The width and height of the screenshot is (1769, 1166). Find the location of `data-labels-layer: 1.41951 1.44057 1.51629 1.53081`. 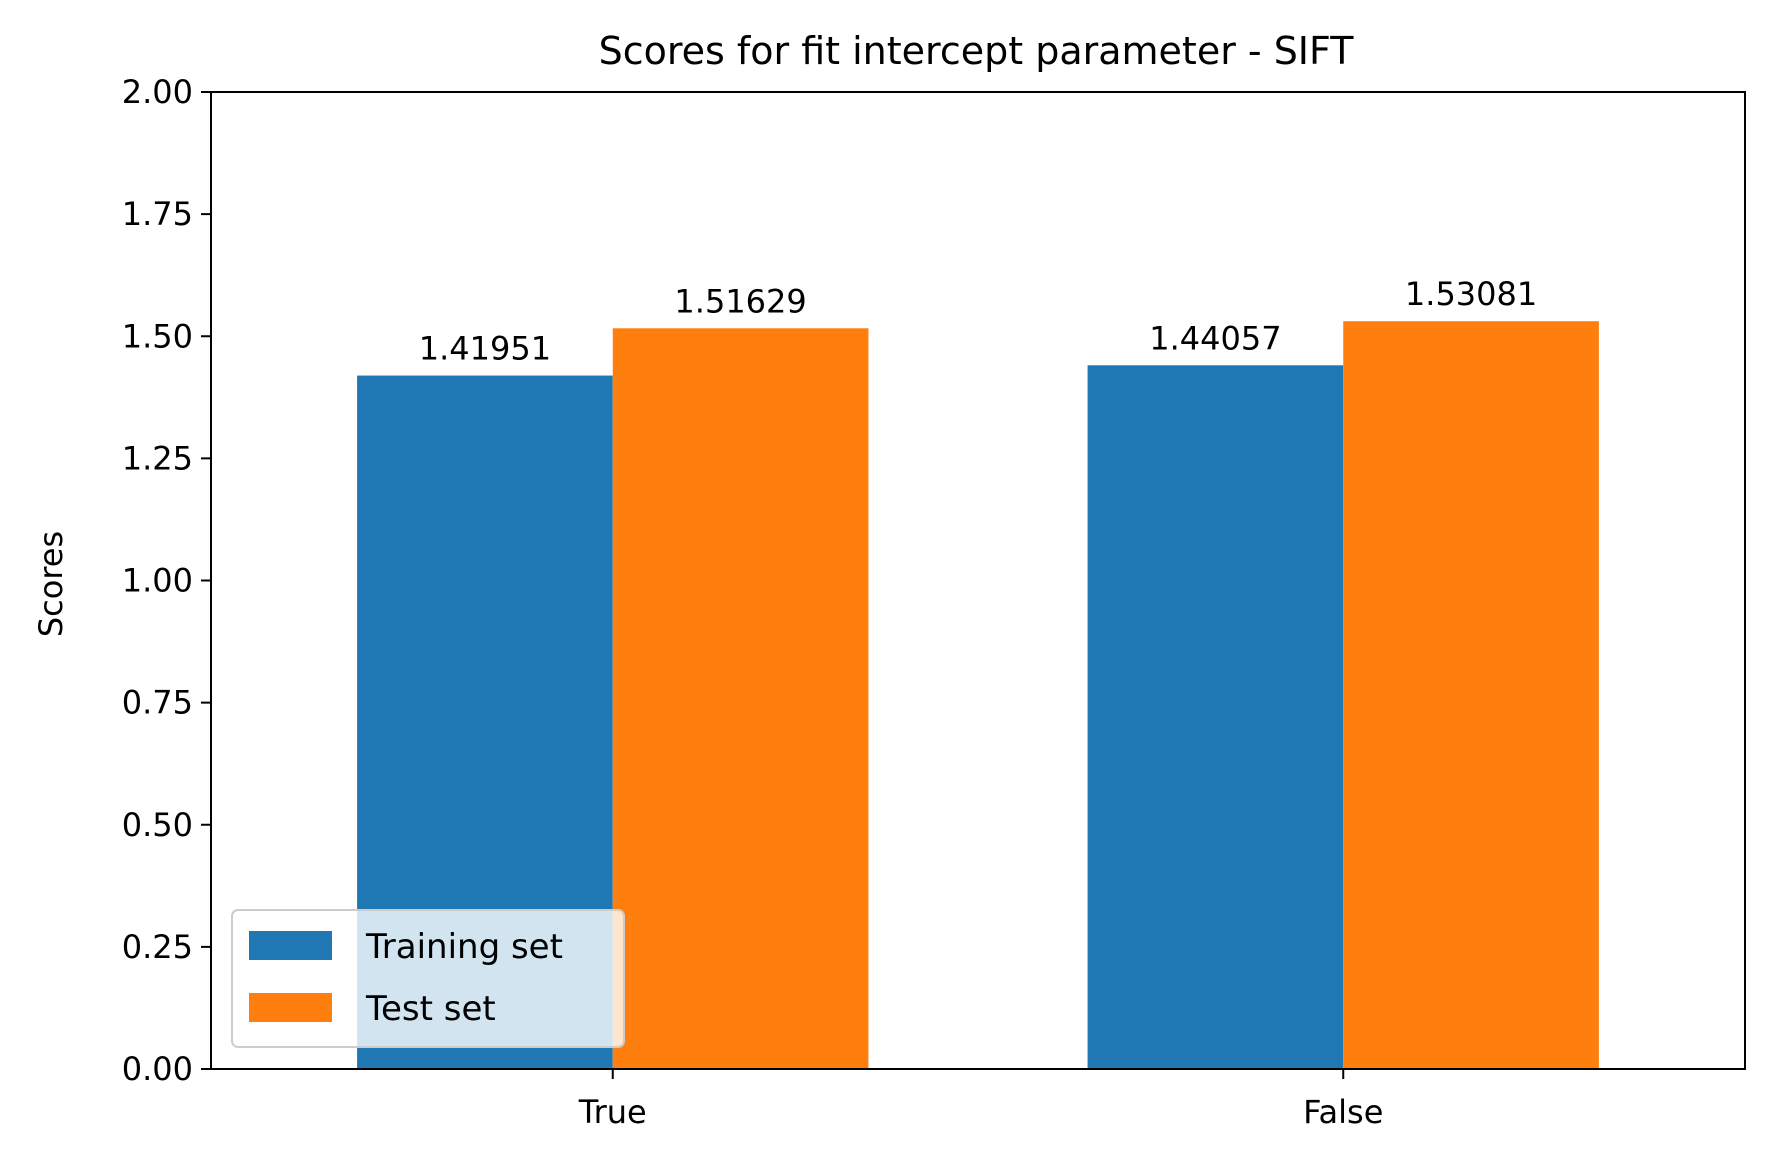

data-labels-layer: 1.41951 1.44057 1.51629 1.53081 is located at coordinates (978, 321).